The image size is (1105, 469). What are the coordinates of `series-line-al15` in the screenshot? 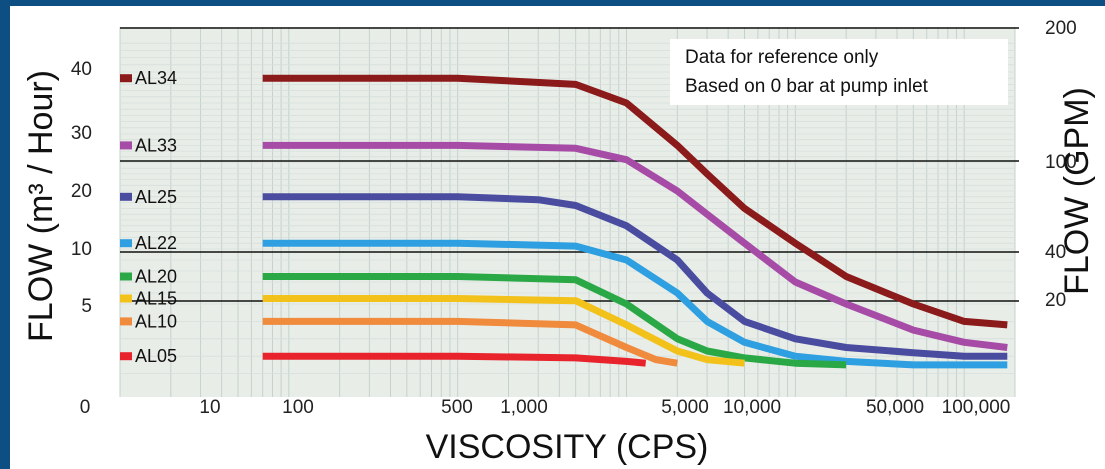 It's located at (503, 331).